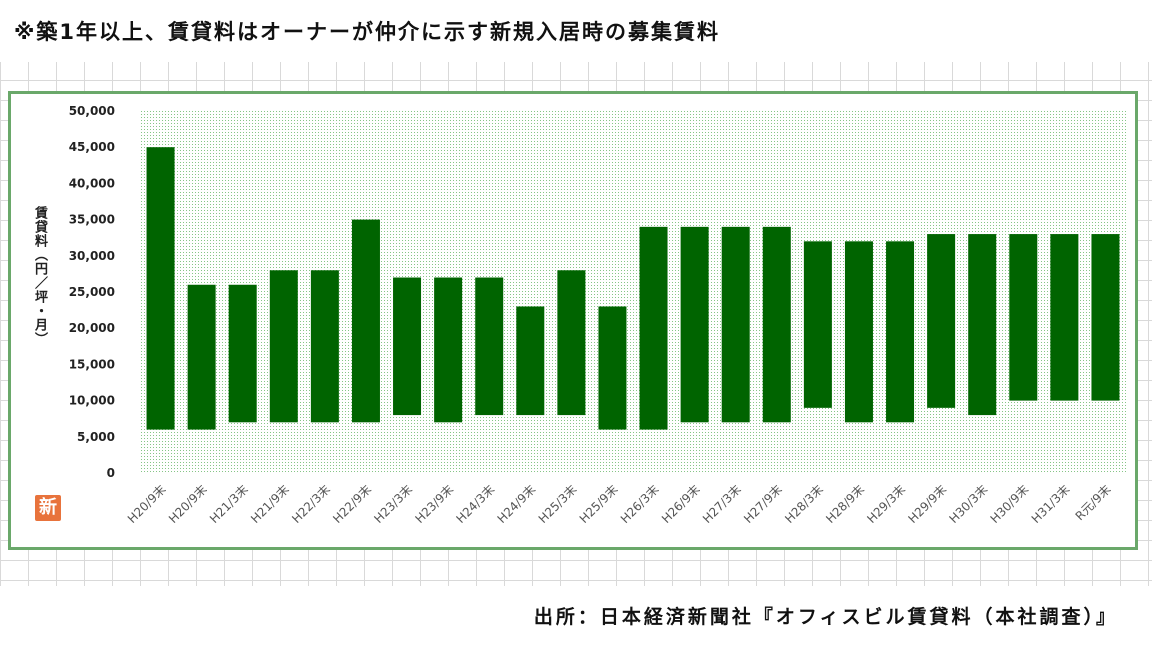 The image size is (1152, 648). Describe the element at coordinates (92, 111) in the screenshot. I see `y-tick-label: 50,000` at that location.